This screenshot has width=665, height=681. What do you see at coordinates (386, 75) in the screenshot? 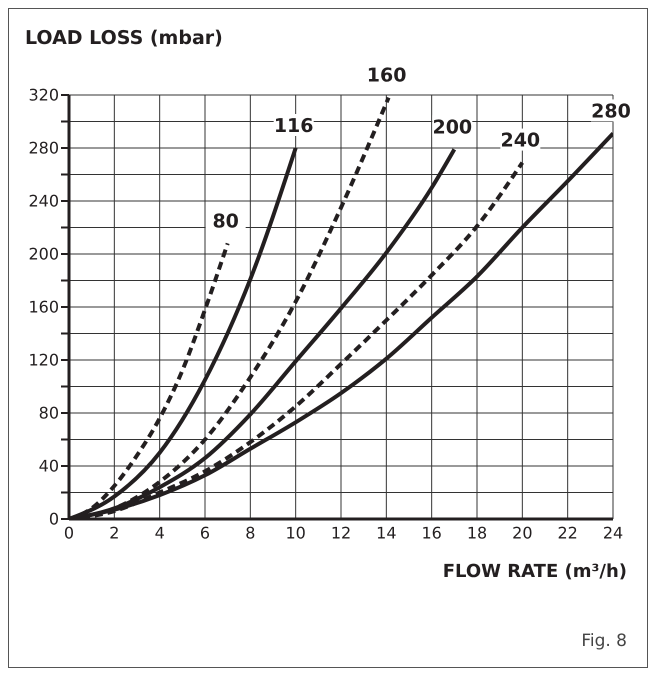
I see `series-label: 160` at bounding box center [386, 75].